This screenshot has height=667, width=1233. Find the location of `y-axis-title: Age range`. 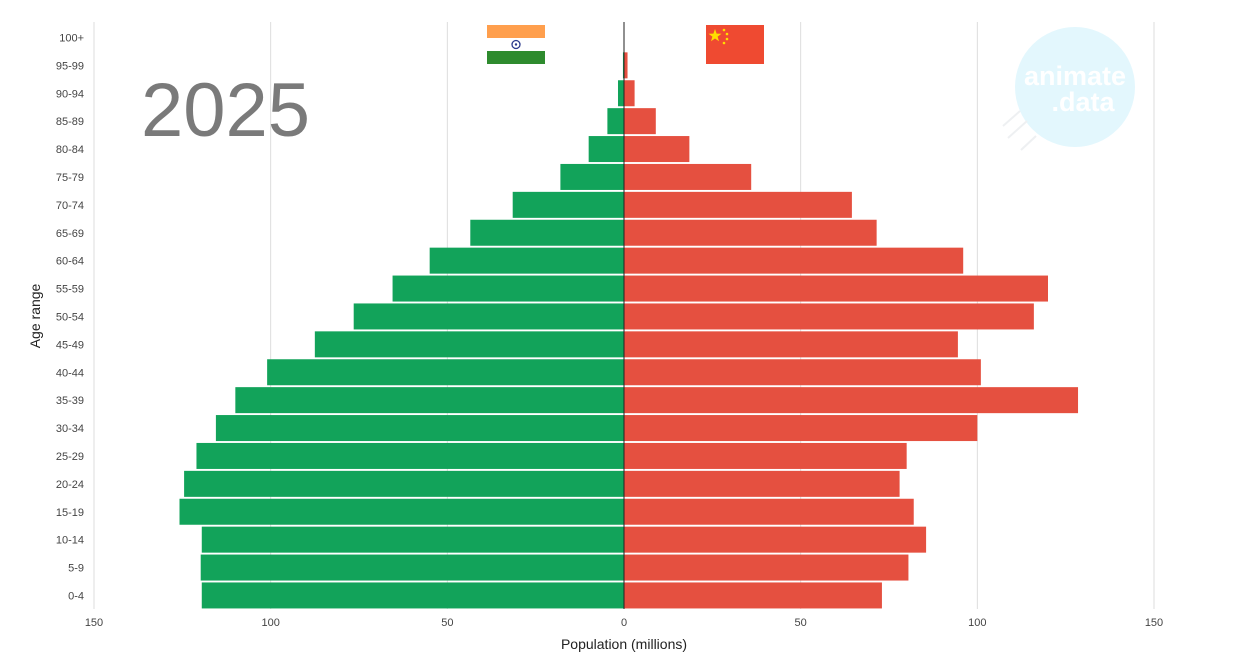

y-axis-title: Age range is located at coordinates (35, 315).